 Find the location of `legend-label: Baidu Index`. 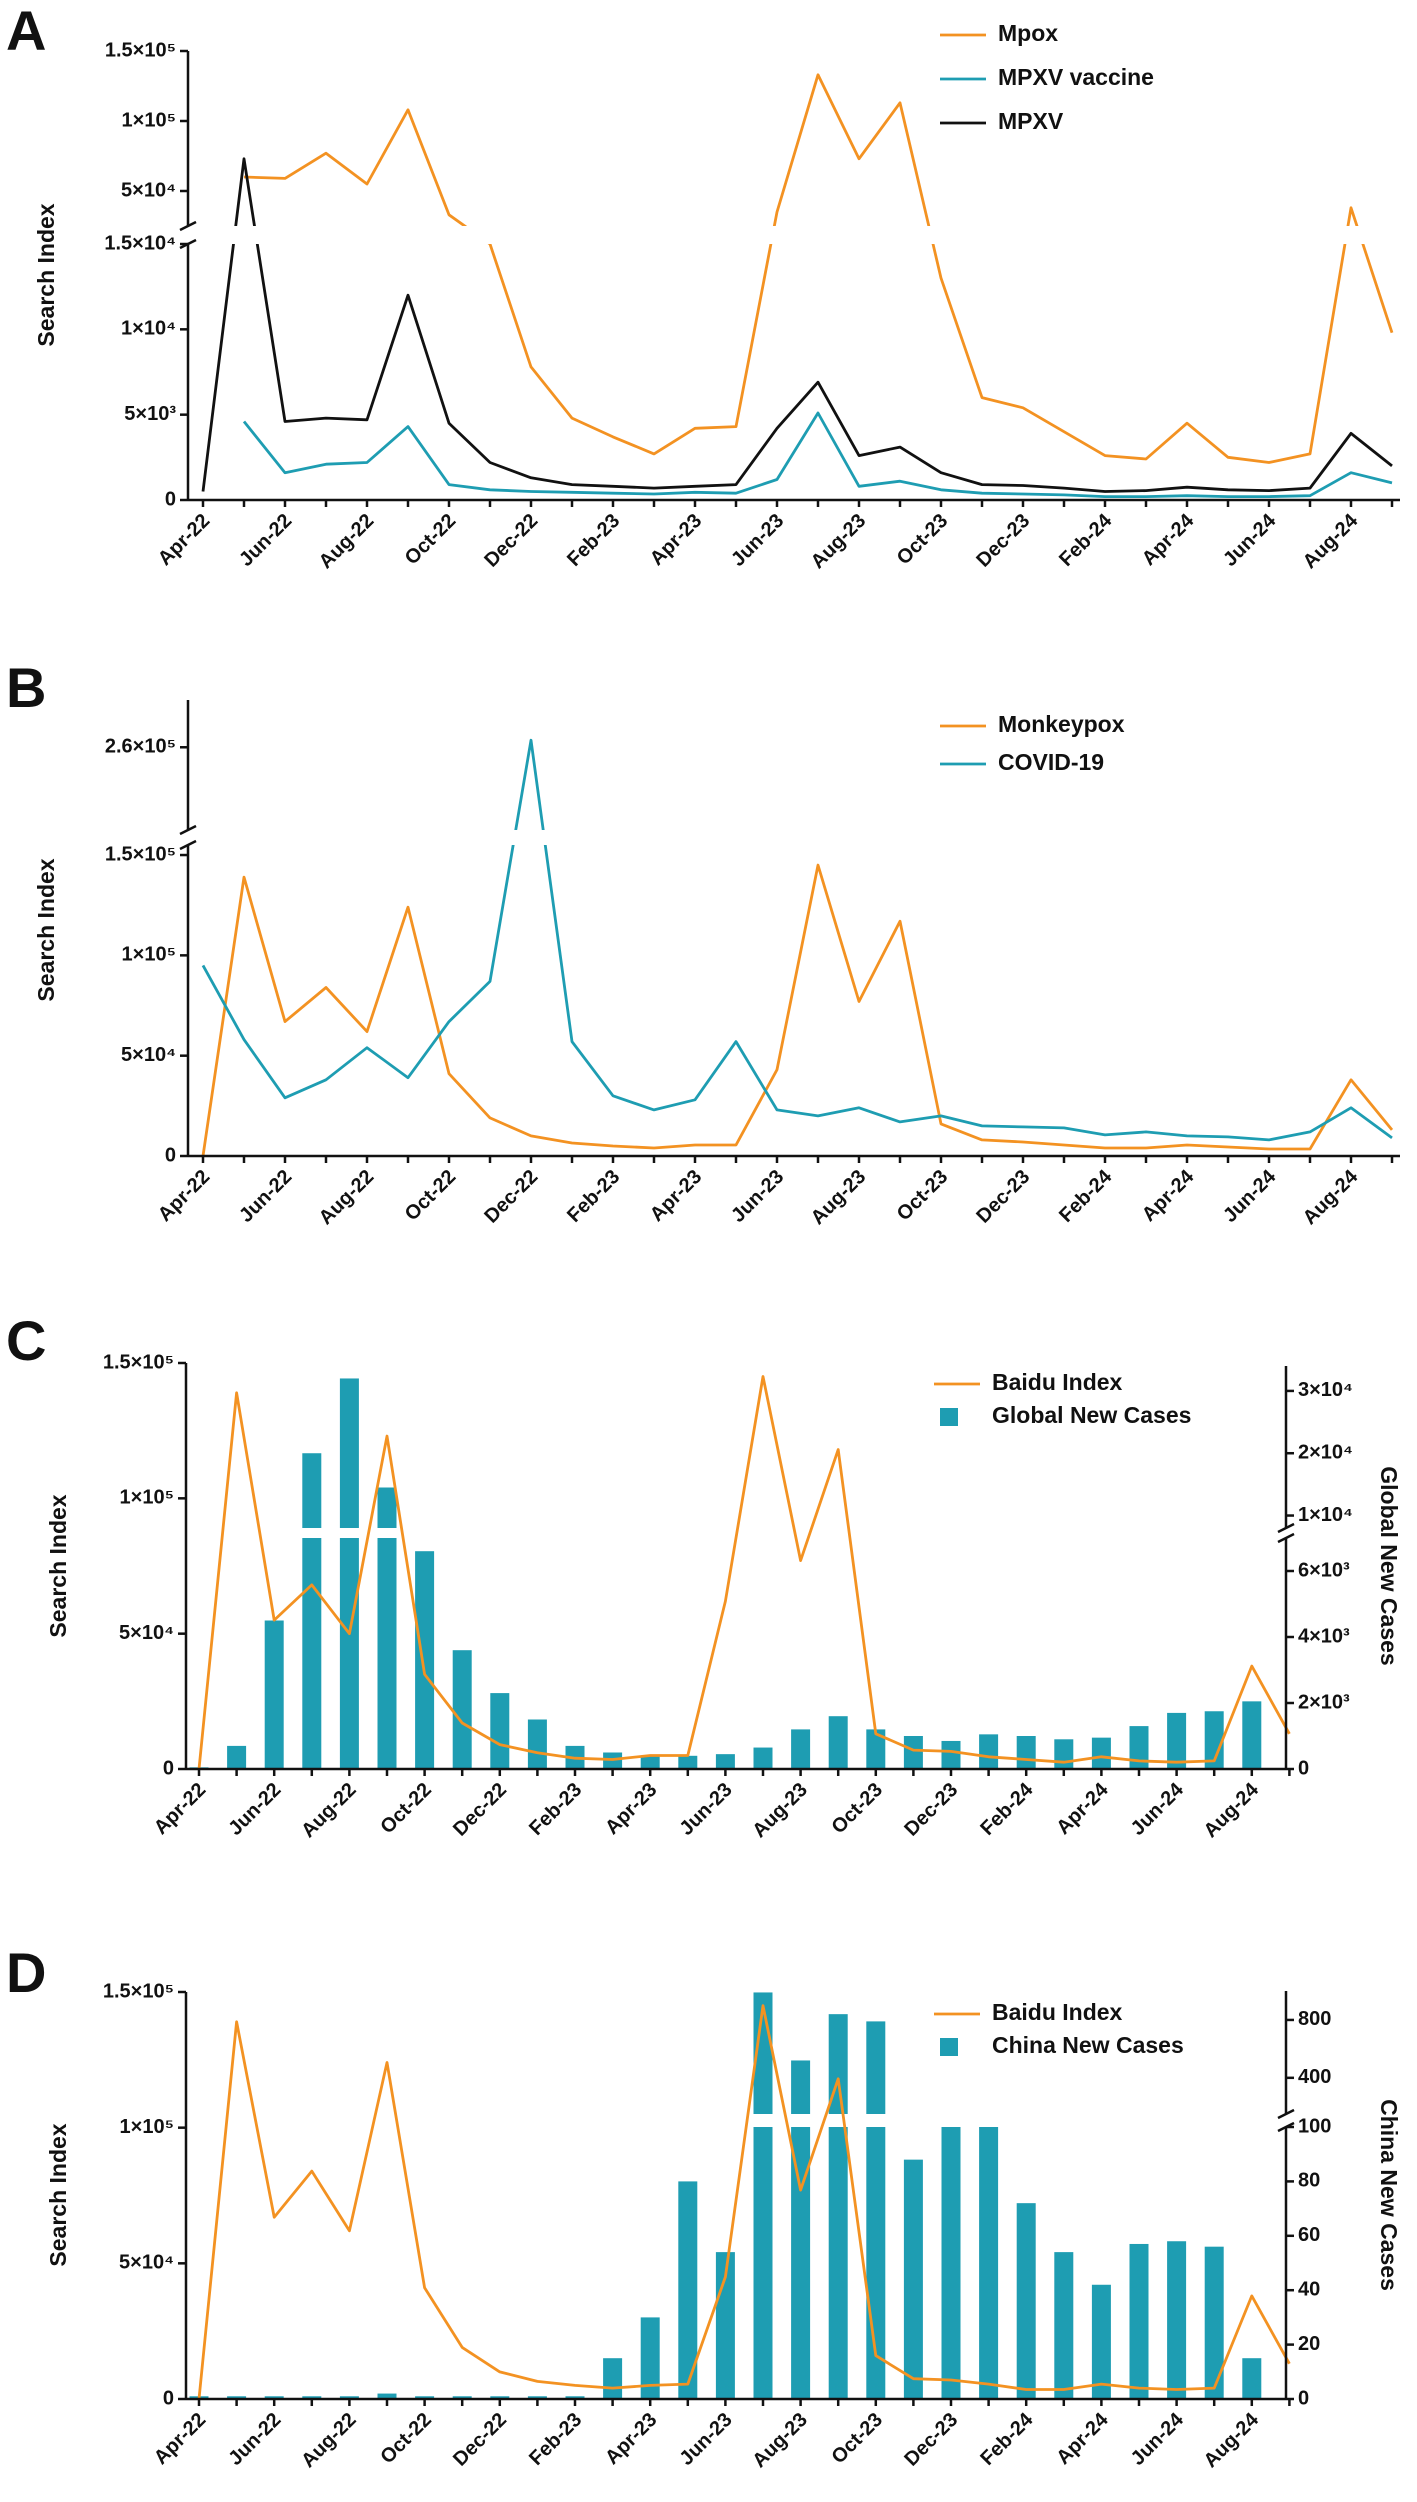

legend-label: Baidu Index is located at coordinates (1057, 2012).